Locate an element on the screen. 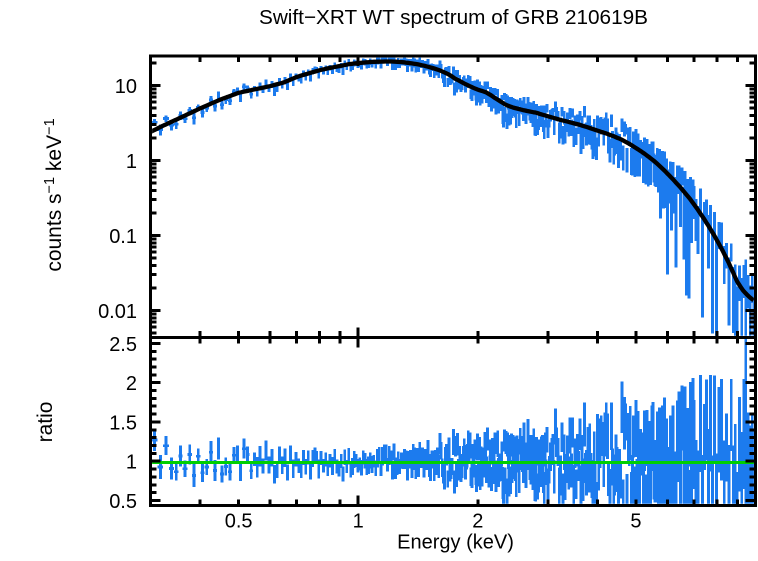  svg-text: counts s−1 keV−1 is located at coordinates (54, 194).